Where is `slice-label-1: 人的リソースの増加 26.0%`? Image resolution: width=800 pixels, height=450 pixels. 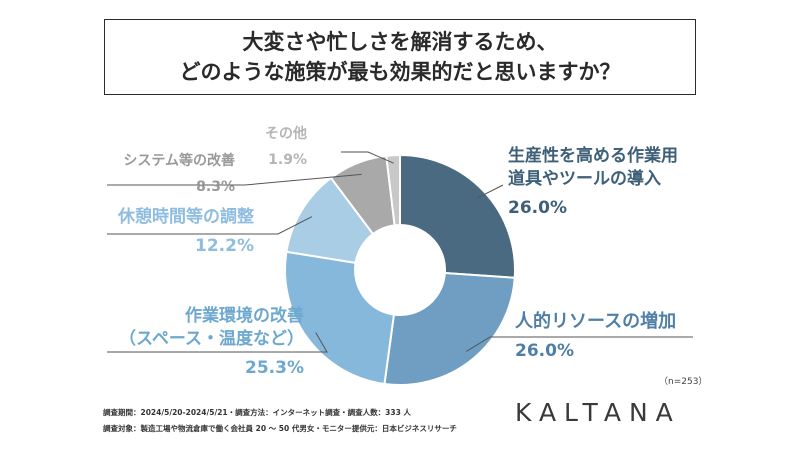 slice-label-1: 人的リソースの増加 26.0% is located at coordinates (595, 337).